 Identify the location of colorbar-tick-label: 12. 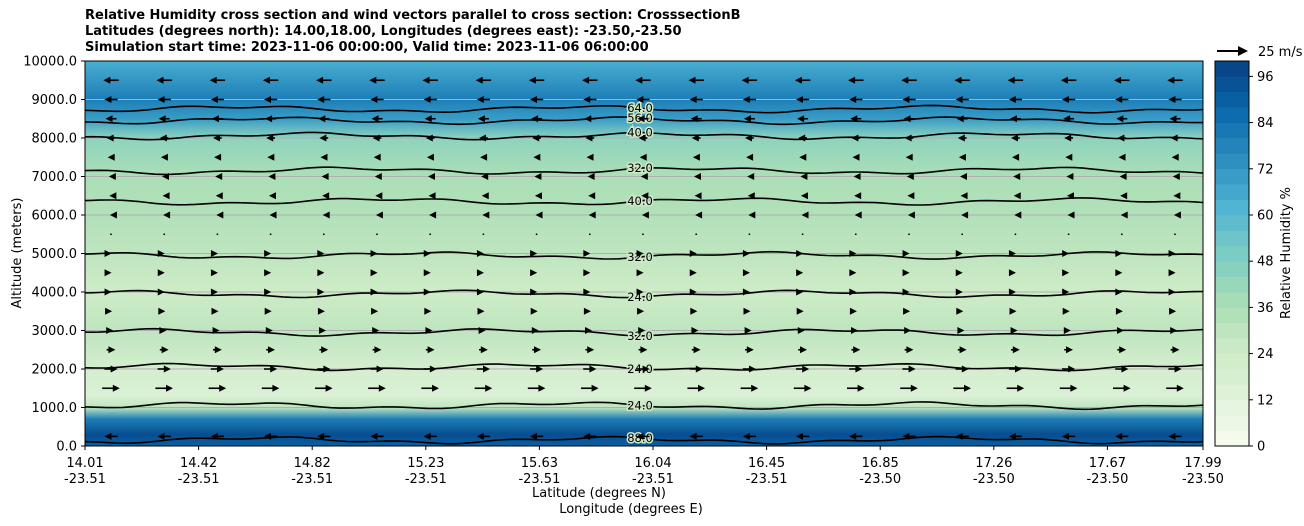
(1265, 400).